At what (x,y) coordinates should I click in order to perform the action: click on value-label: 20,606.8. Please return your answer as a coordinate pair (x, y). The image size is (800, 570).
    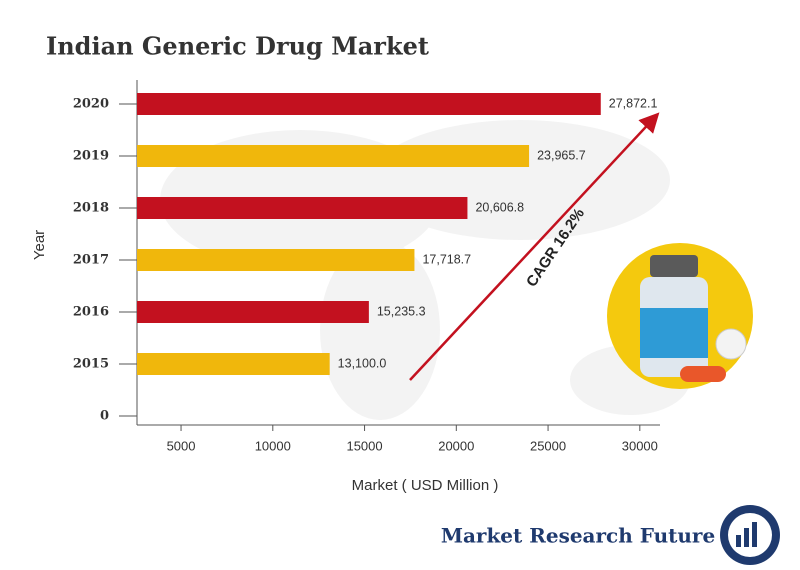
    Looking at the image, I should click on (499, 207).